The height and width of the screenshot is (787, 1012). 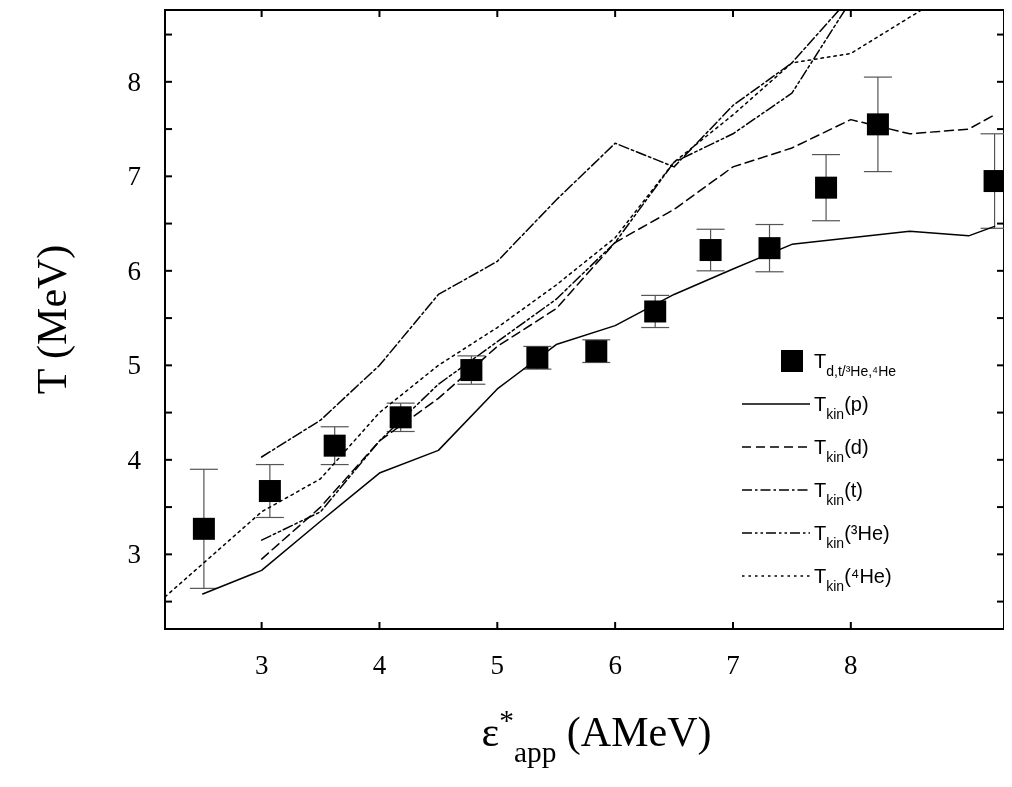 I want to click on x-tick-label: 7, so click(x=733, y=665).